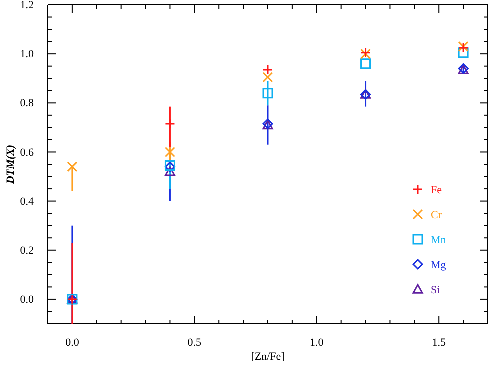  Describe the element at coordinates (436, 216) in the screenshot. I see `legend-label: Cr` at that location.